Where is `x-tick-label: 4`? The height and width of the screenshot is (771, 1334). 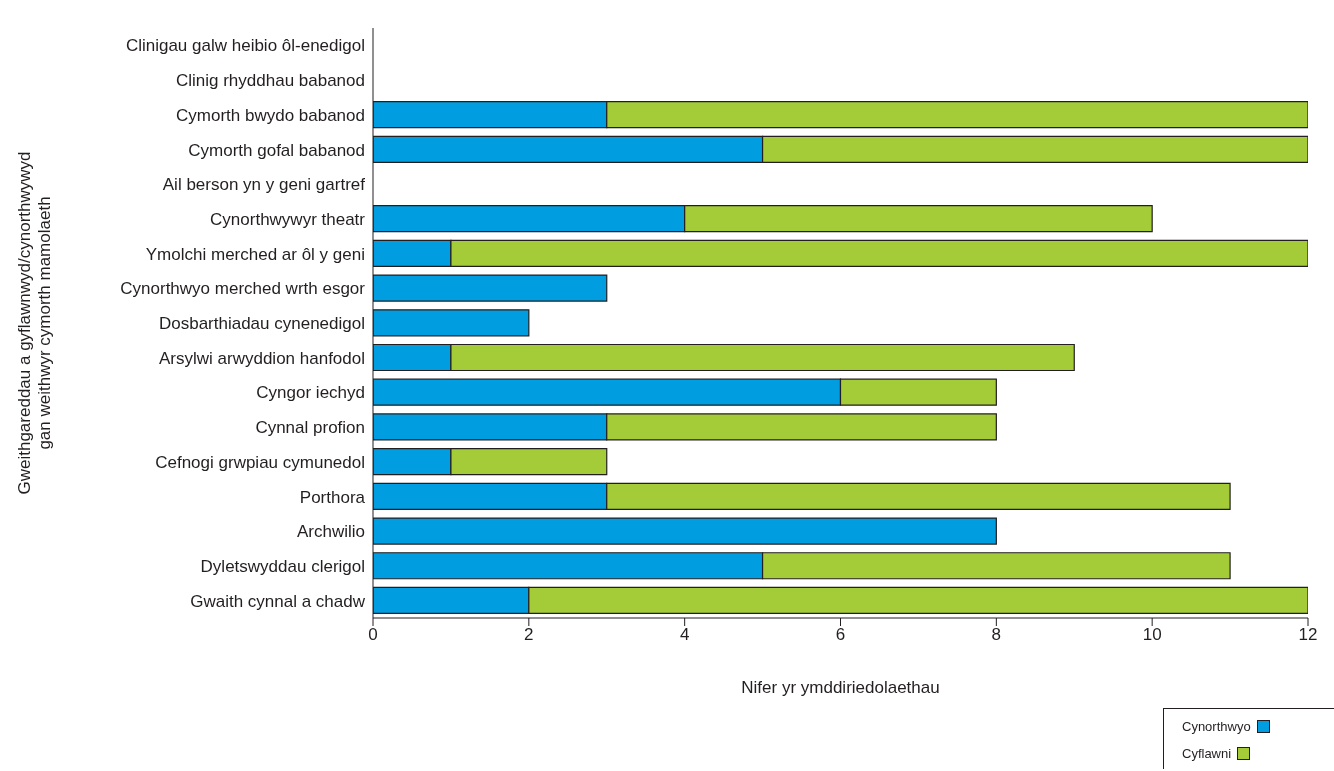 x-tick-label: 4 is located at coordinates (684, 635).